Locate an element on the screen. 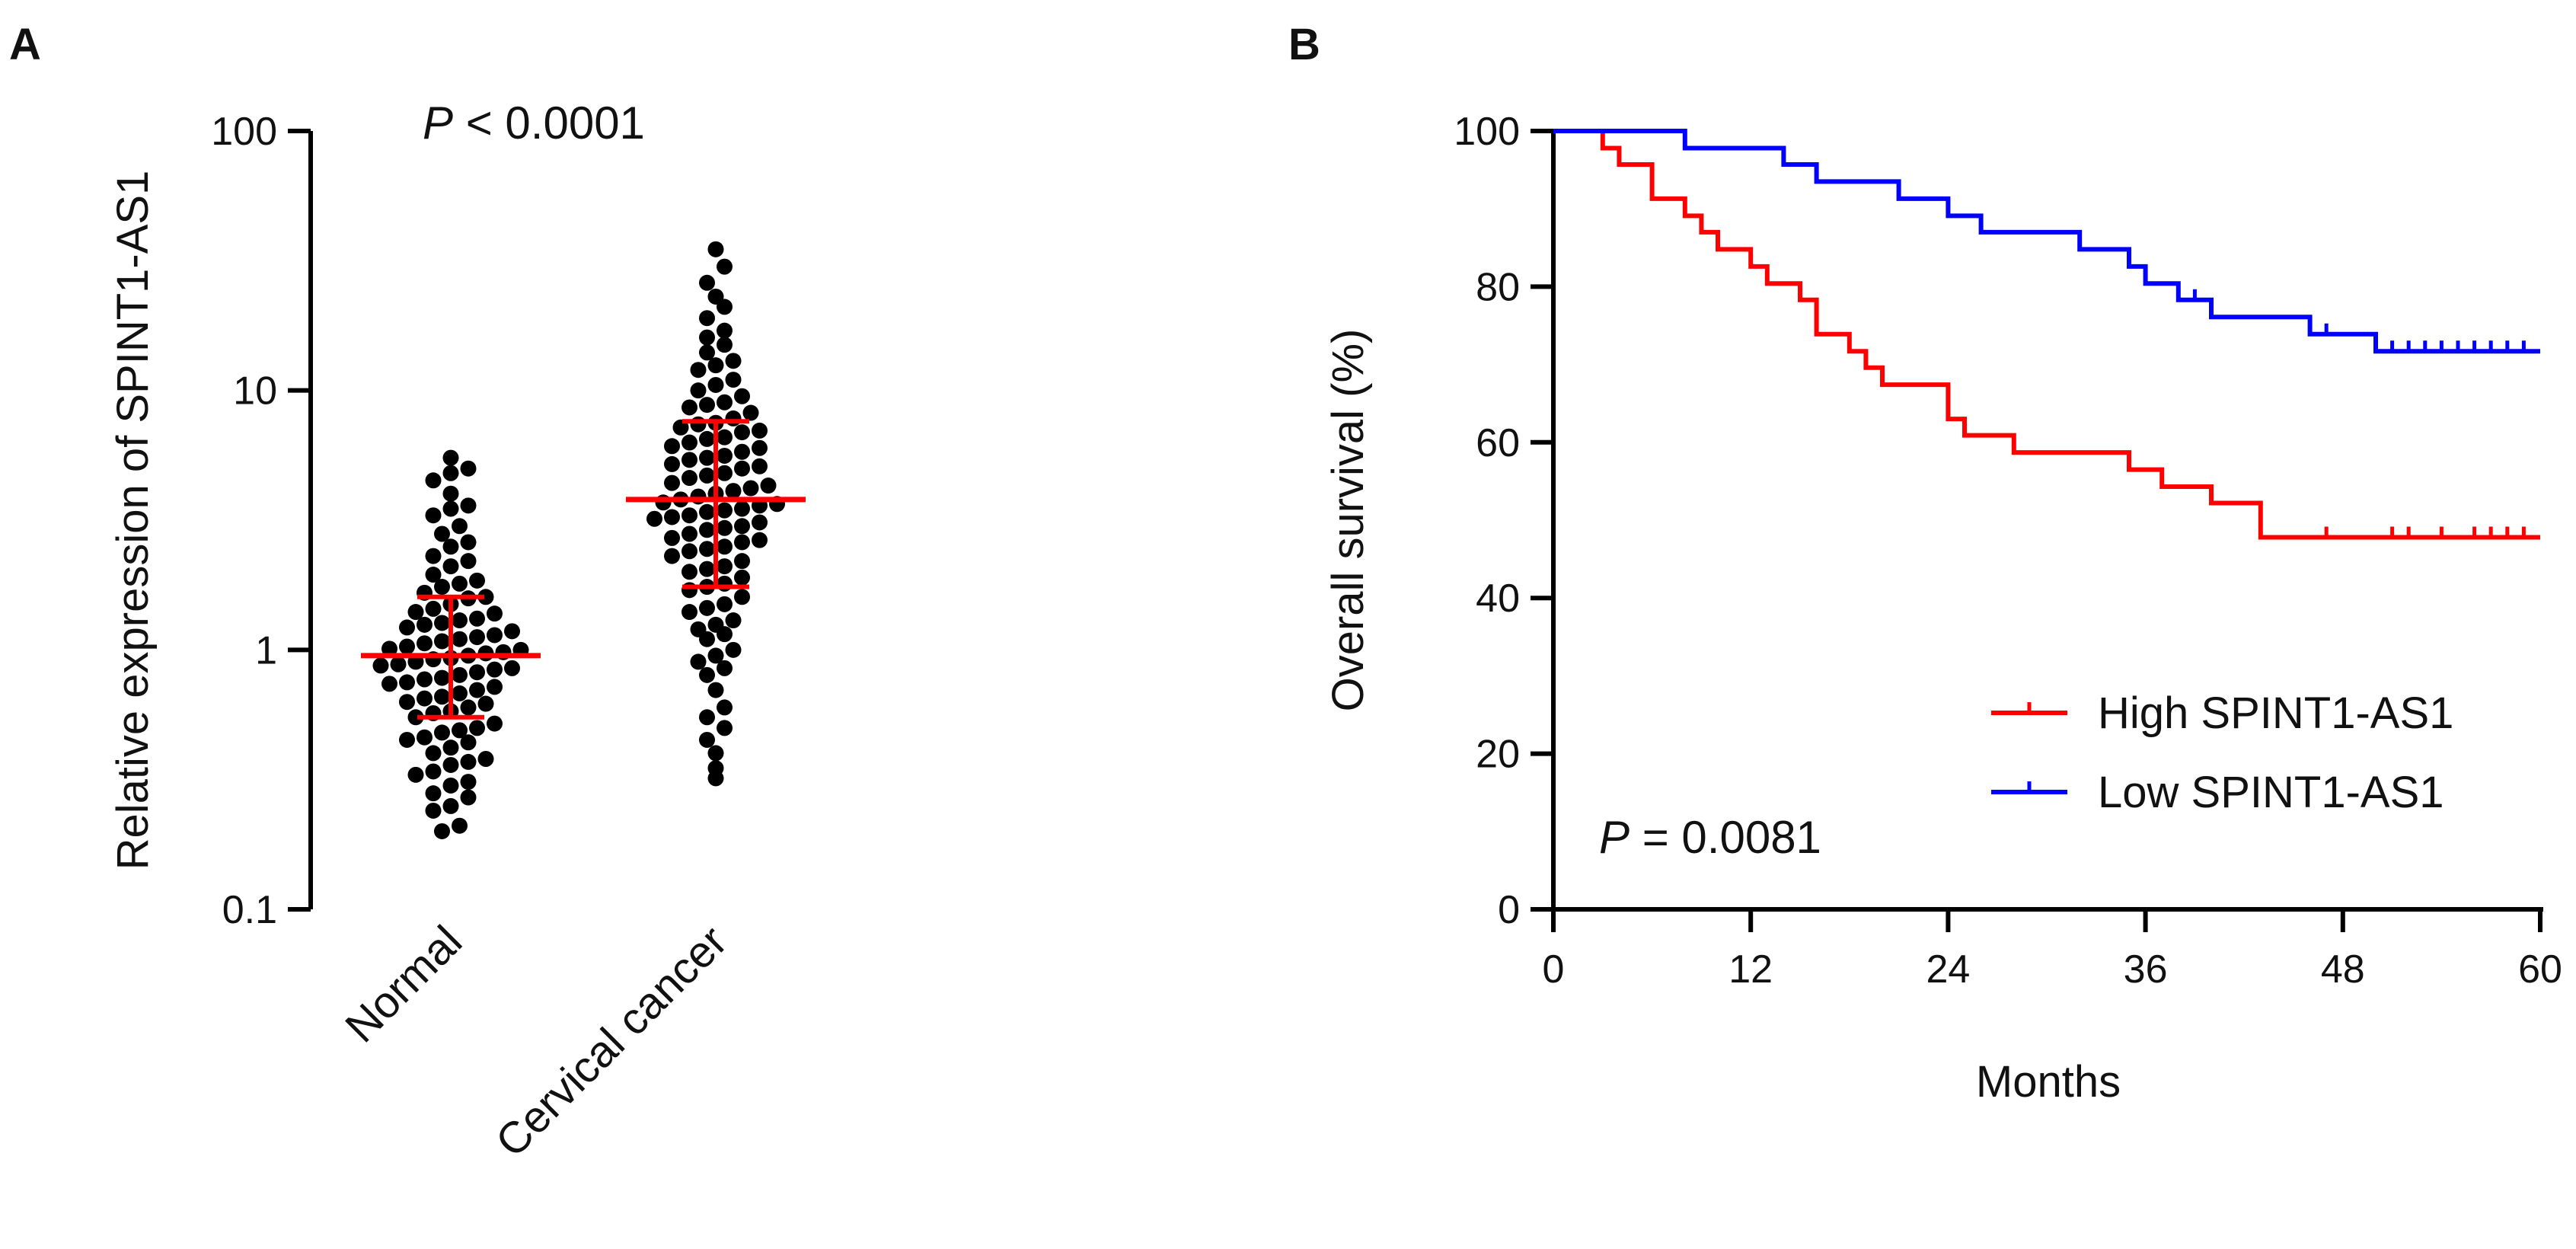  panel-b-x-tick-label: 24 is located at coordinates (1948, 969).